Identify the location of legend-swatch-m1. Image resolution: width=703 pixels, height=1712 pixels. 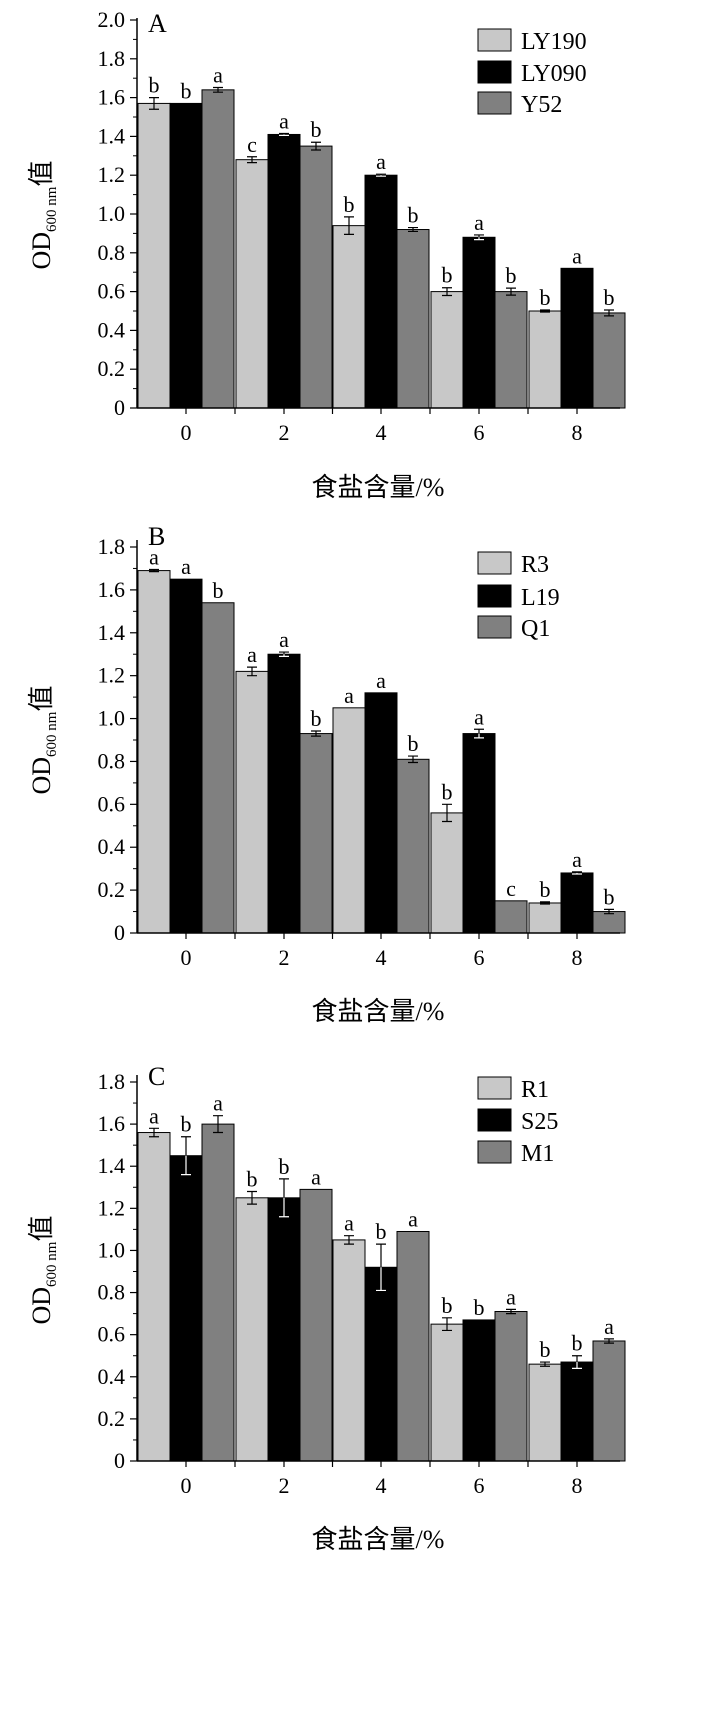
(494, 1152).